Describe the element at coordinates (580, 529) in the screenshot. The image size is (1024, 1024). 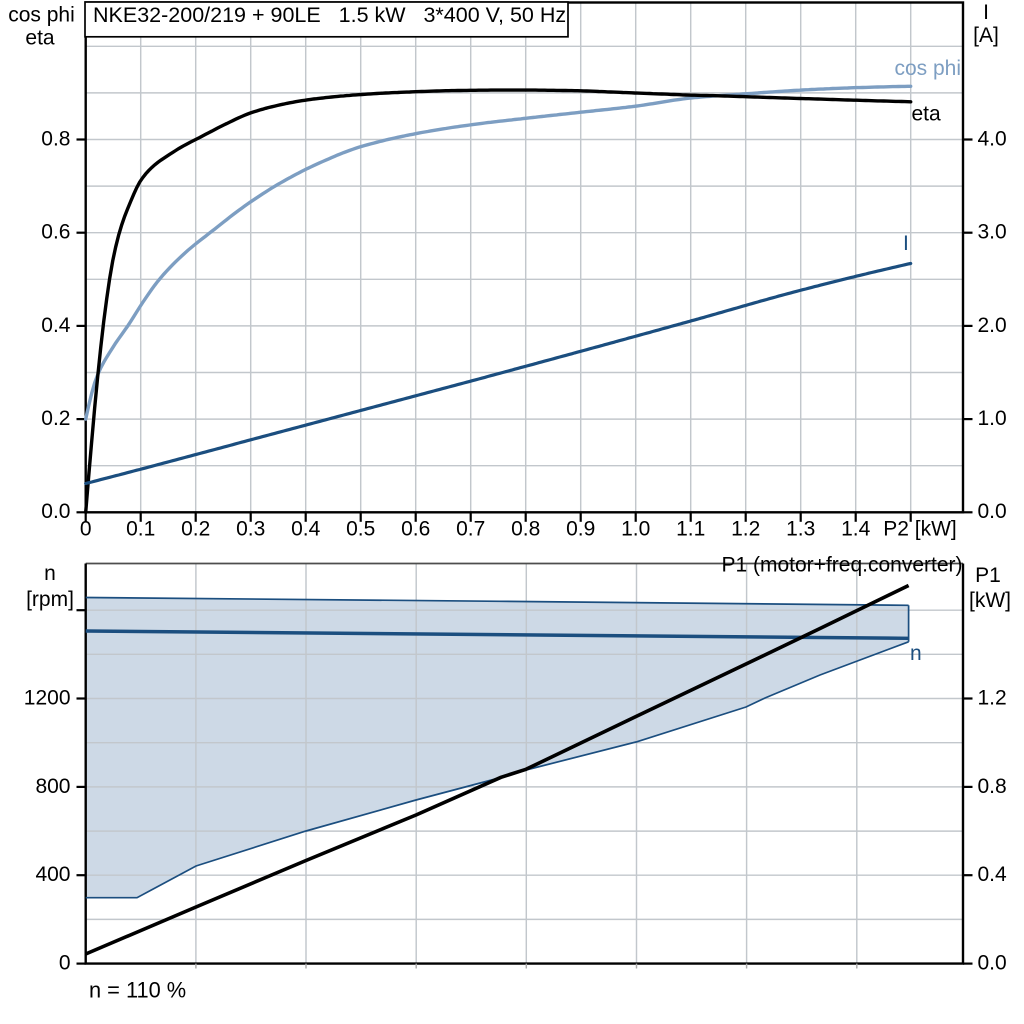
I see `svg-text: 0.9` at that location.